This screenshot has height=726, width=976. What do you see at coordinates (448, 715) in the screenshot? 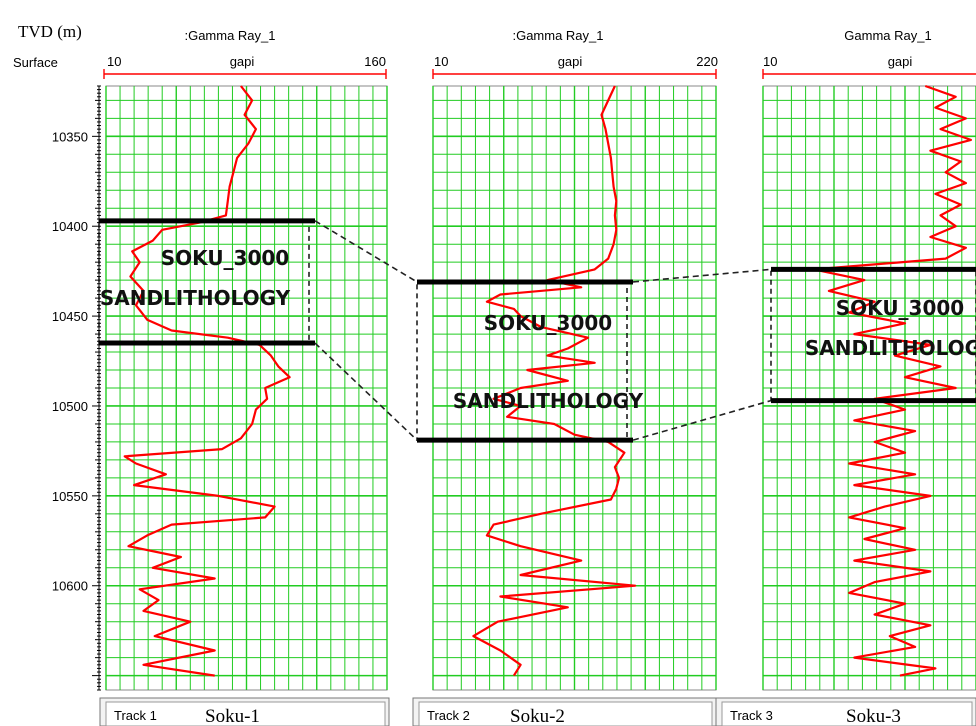
I see `track-label: Track 2` at bounding box center [448, 715].